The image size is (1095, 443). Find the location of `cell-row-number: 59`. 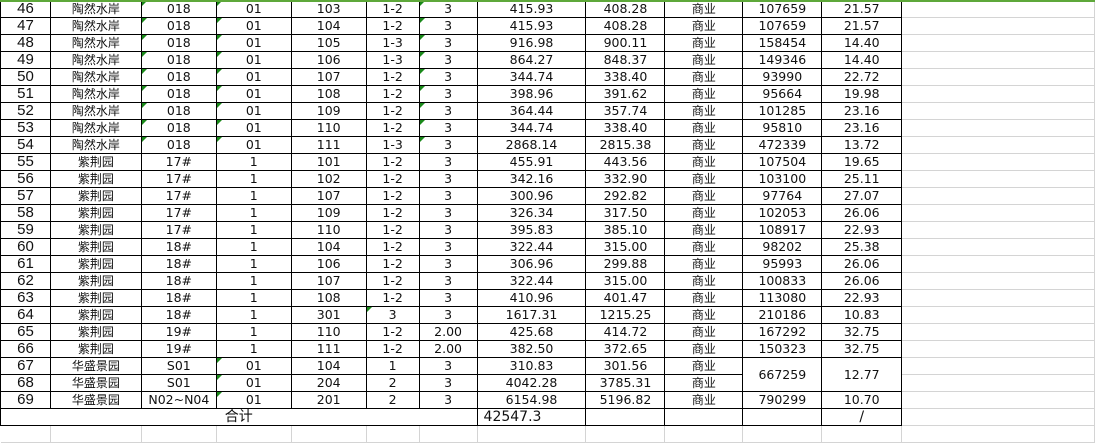

cell-row-number: 59 is located at coordinates (25, 230).